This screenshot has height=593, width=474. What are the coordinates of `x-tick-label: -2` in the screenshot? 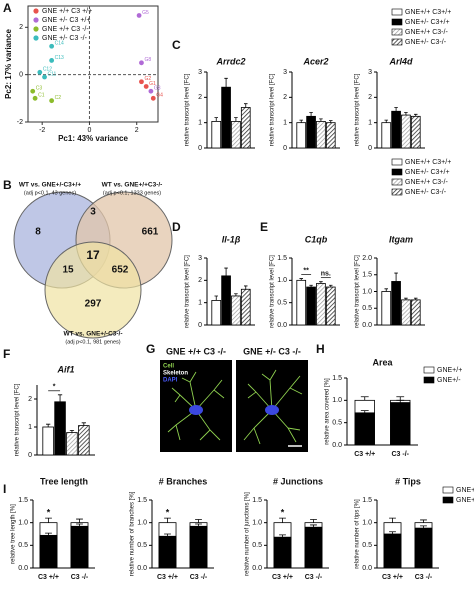 It's located at (42, 130).